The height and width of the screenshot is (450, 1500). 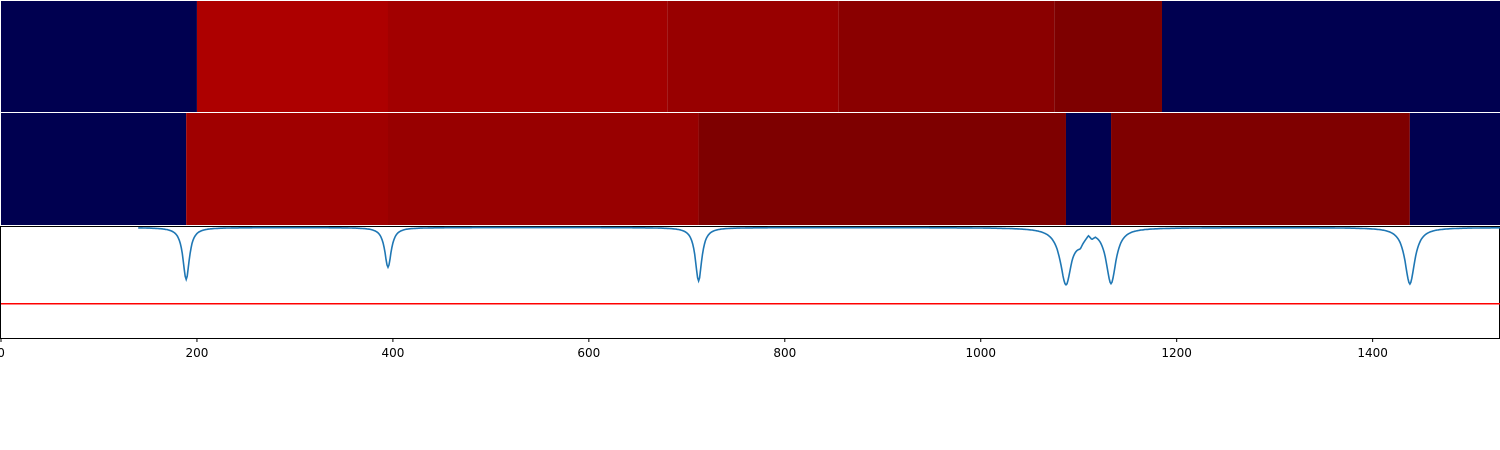 I want to click on x-tick-label: 1400, so click(x=1372, y=353).